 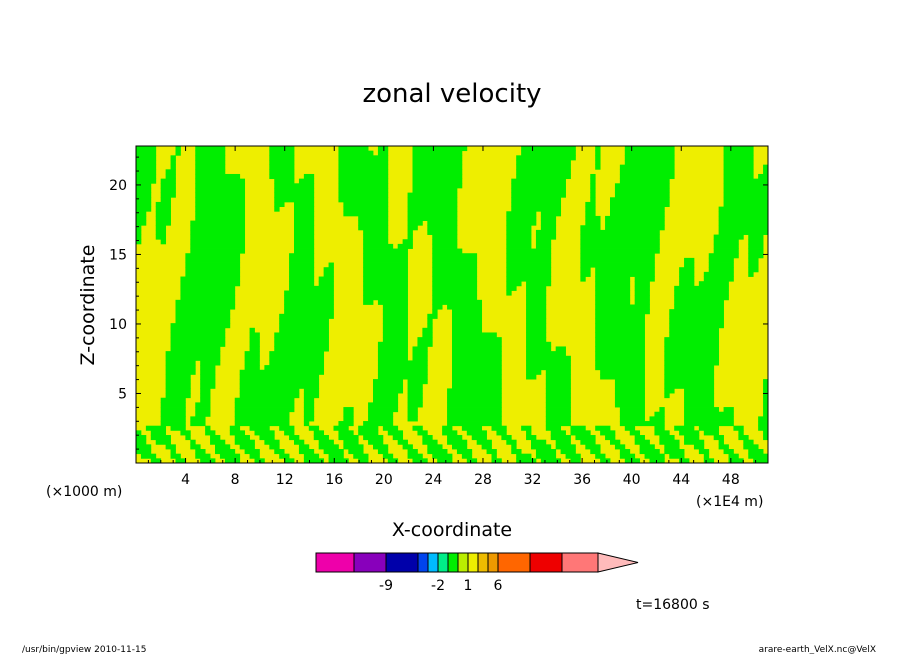 I want to click on x-tick-label: 44, so click(x=681, y=480).